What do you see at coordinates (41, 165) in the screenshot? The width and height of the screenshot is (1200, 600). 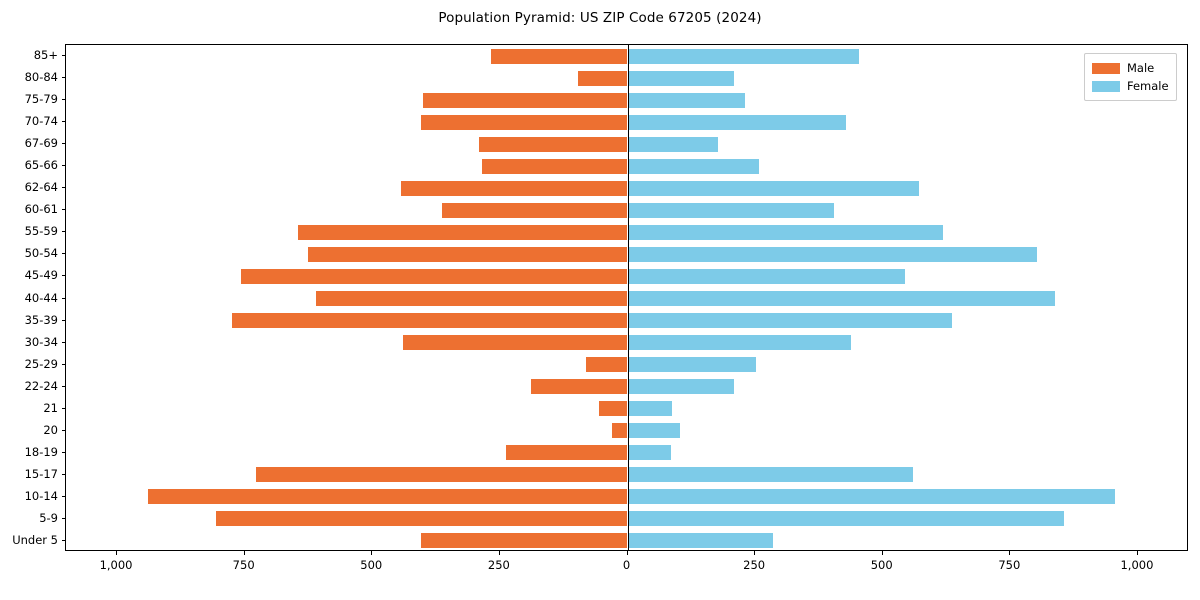 I see `y-tick-label: 65-66` at bounding box center [41, 165].